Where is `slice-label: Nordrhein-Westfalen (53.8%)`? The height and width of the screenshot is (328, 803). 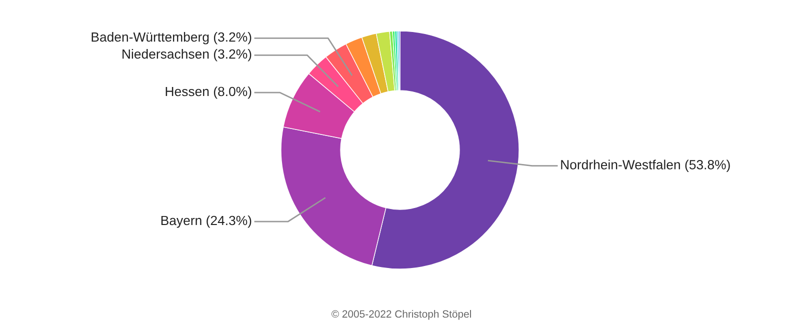
slice-label: Nordrhein-Westfalen (53.8%) is located at coordinates (645, 166).